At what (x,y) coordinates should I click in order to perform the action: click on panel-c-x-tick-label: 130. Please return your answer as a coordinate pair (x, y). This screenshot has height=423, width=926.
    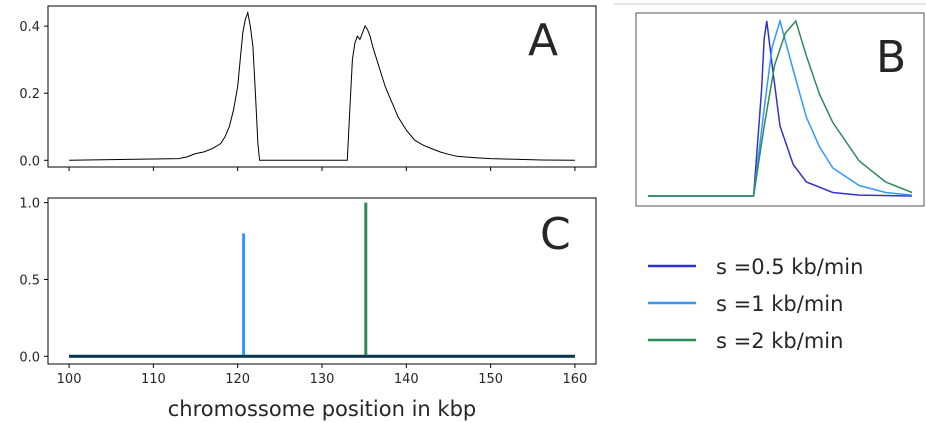
    Looking at the image, I should click on (322, 379).